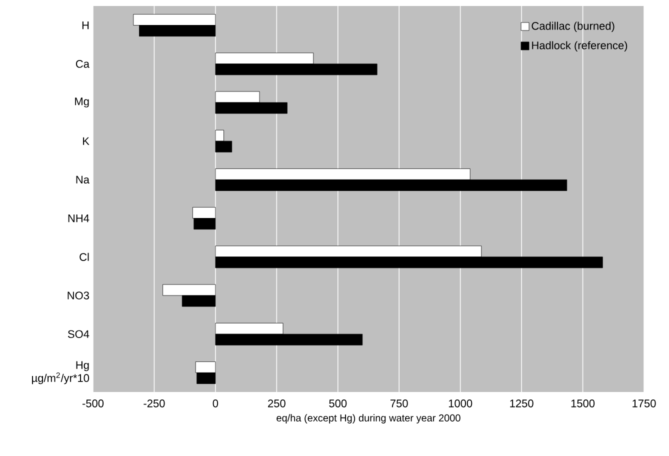 This screenshot has width=669, height=456. What do you see at coordinates (399, 404) in the screenshot?
I see `x-tick-label: 750` at bounding box center [399, 404].